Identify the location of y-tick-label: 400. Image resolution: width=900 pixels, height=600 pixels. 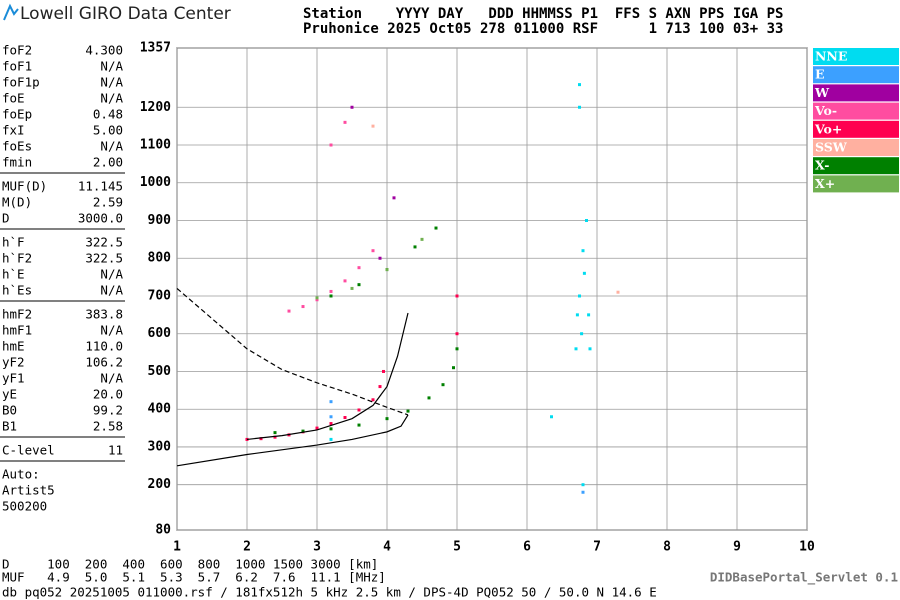
(160, 409).